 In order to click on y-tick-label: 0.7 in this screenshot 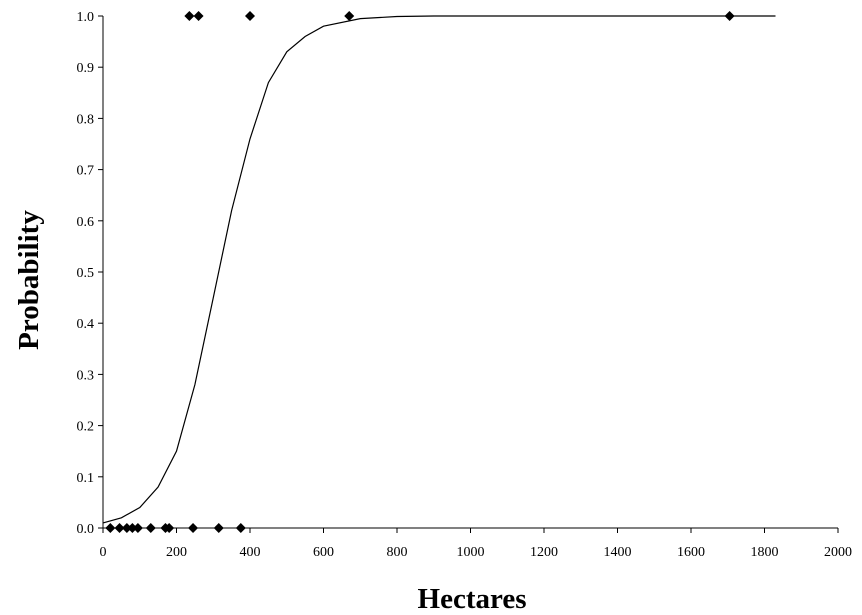, I will do `click(86, 171)`.